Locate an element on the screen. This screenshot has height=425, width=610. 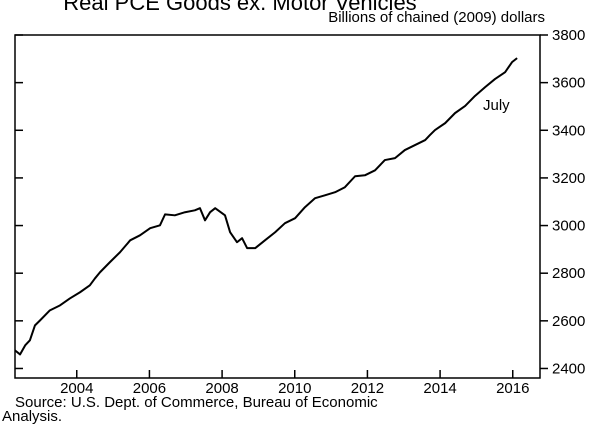
x-tick-label: 2016 is located at coordinates (512, 388).